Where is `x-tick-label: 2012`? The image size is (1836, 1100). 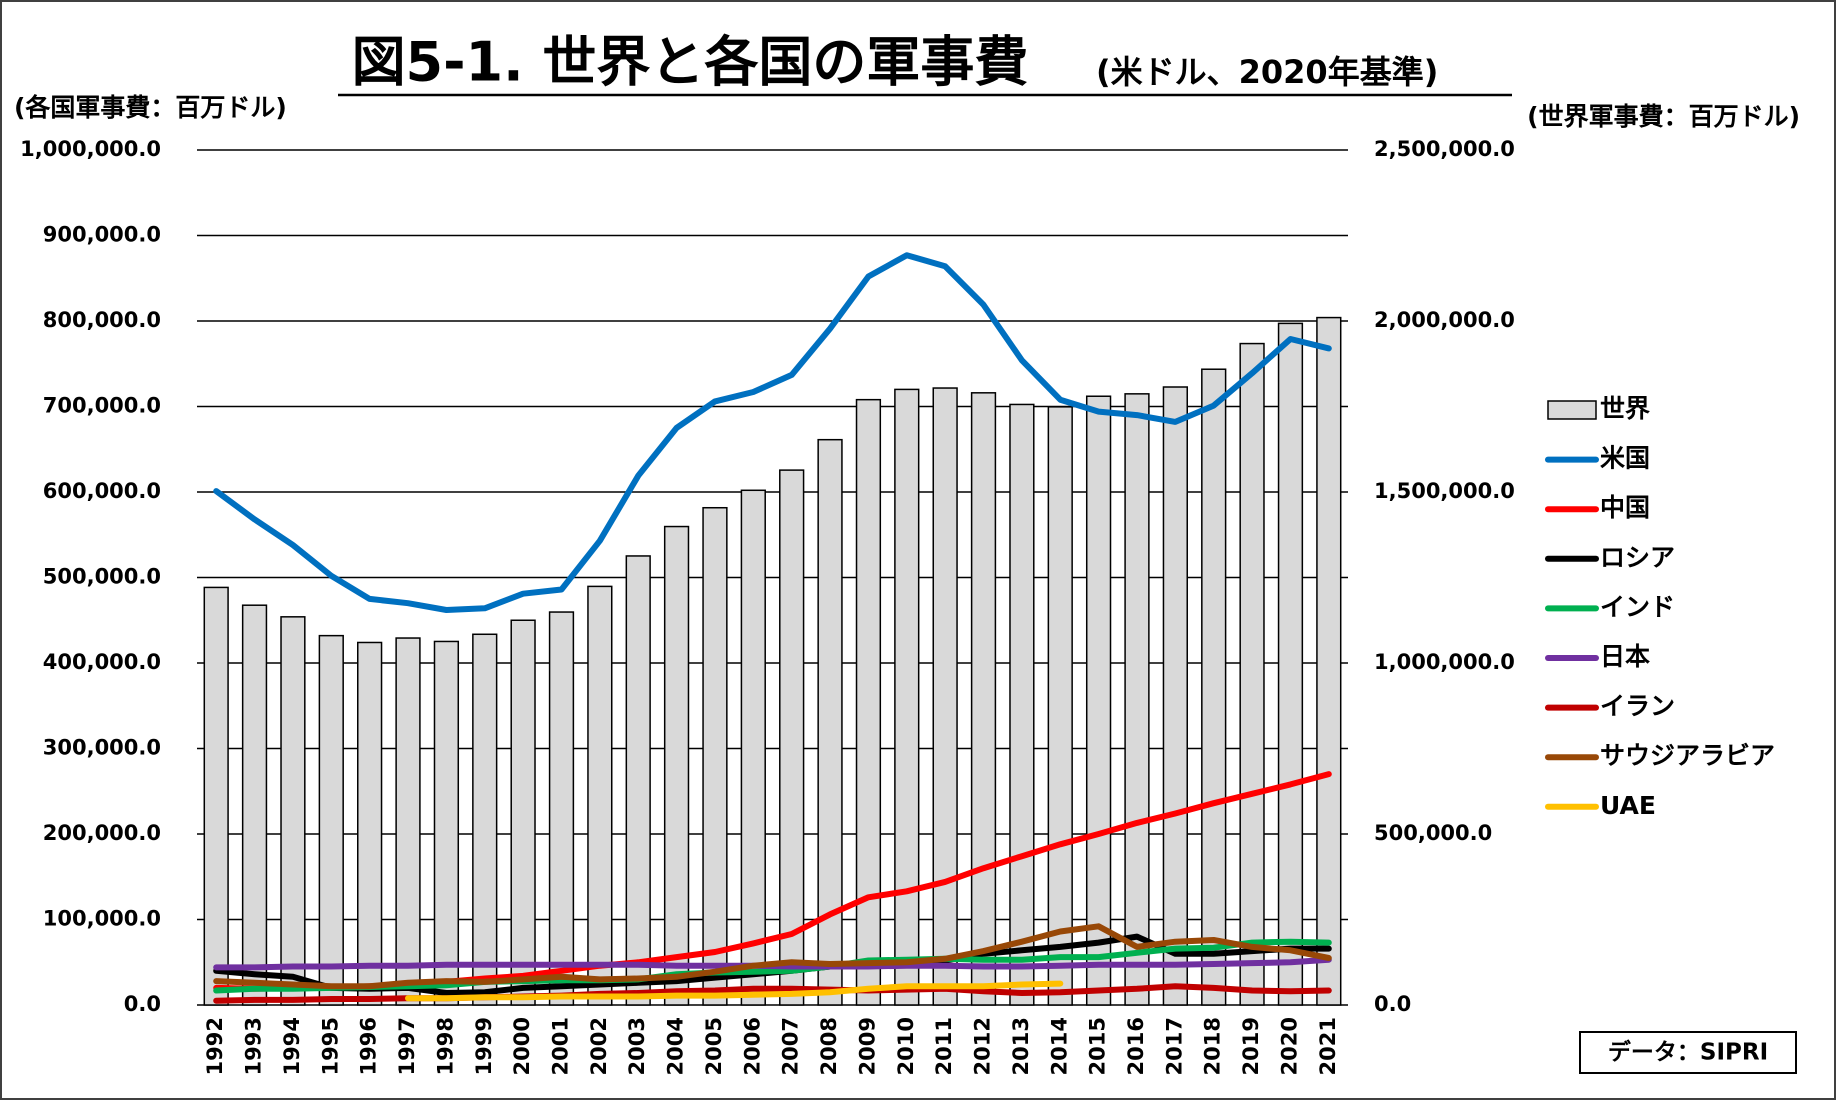 x-tick-label: 2012 is located at coordinates (983, 1046).